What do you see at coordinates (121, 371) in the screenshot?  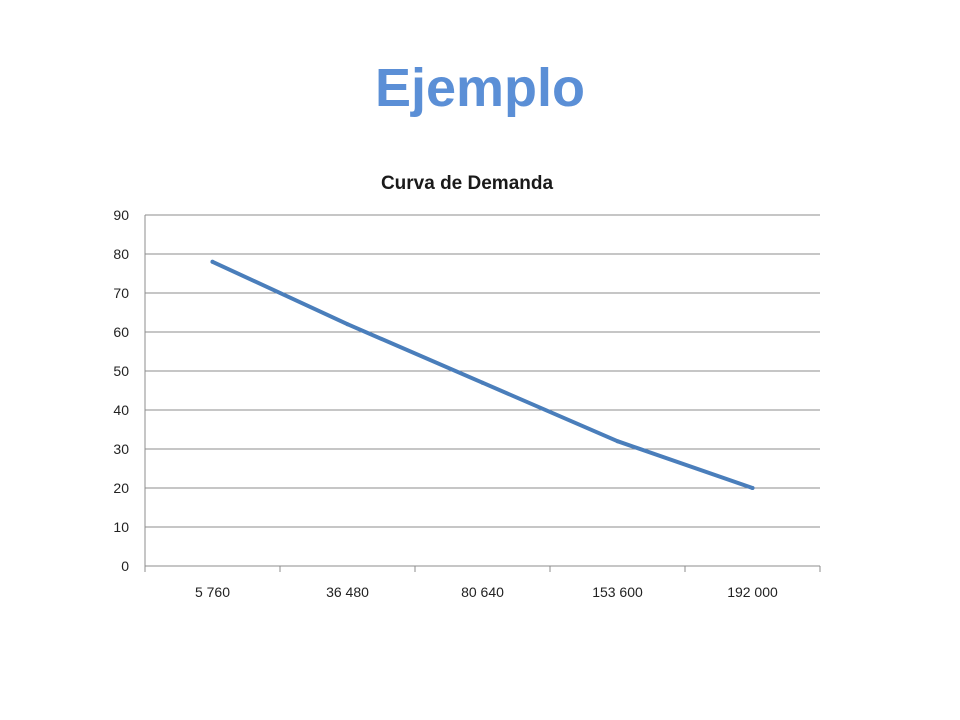 I see `y-tick-label: 50` at bounding box center [121, 371].